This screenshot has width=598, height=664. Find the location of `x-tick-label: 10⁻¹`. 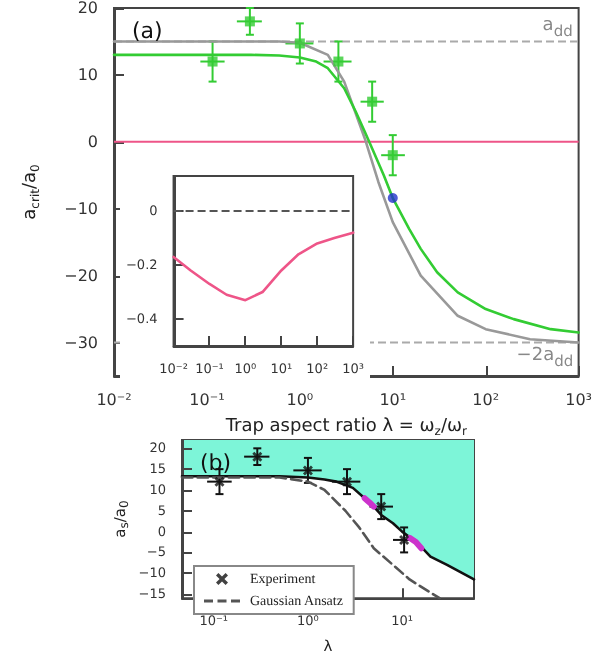

x-tick-label: 10⁻¹ is located at coordinates (207, 400).